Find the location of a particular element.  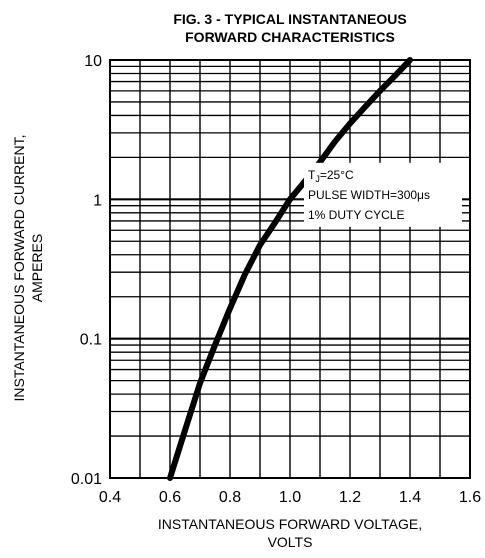

x-tick-label: 1.2 is located at coordinates (350, 497).